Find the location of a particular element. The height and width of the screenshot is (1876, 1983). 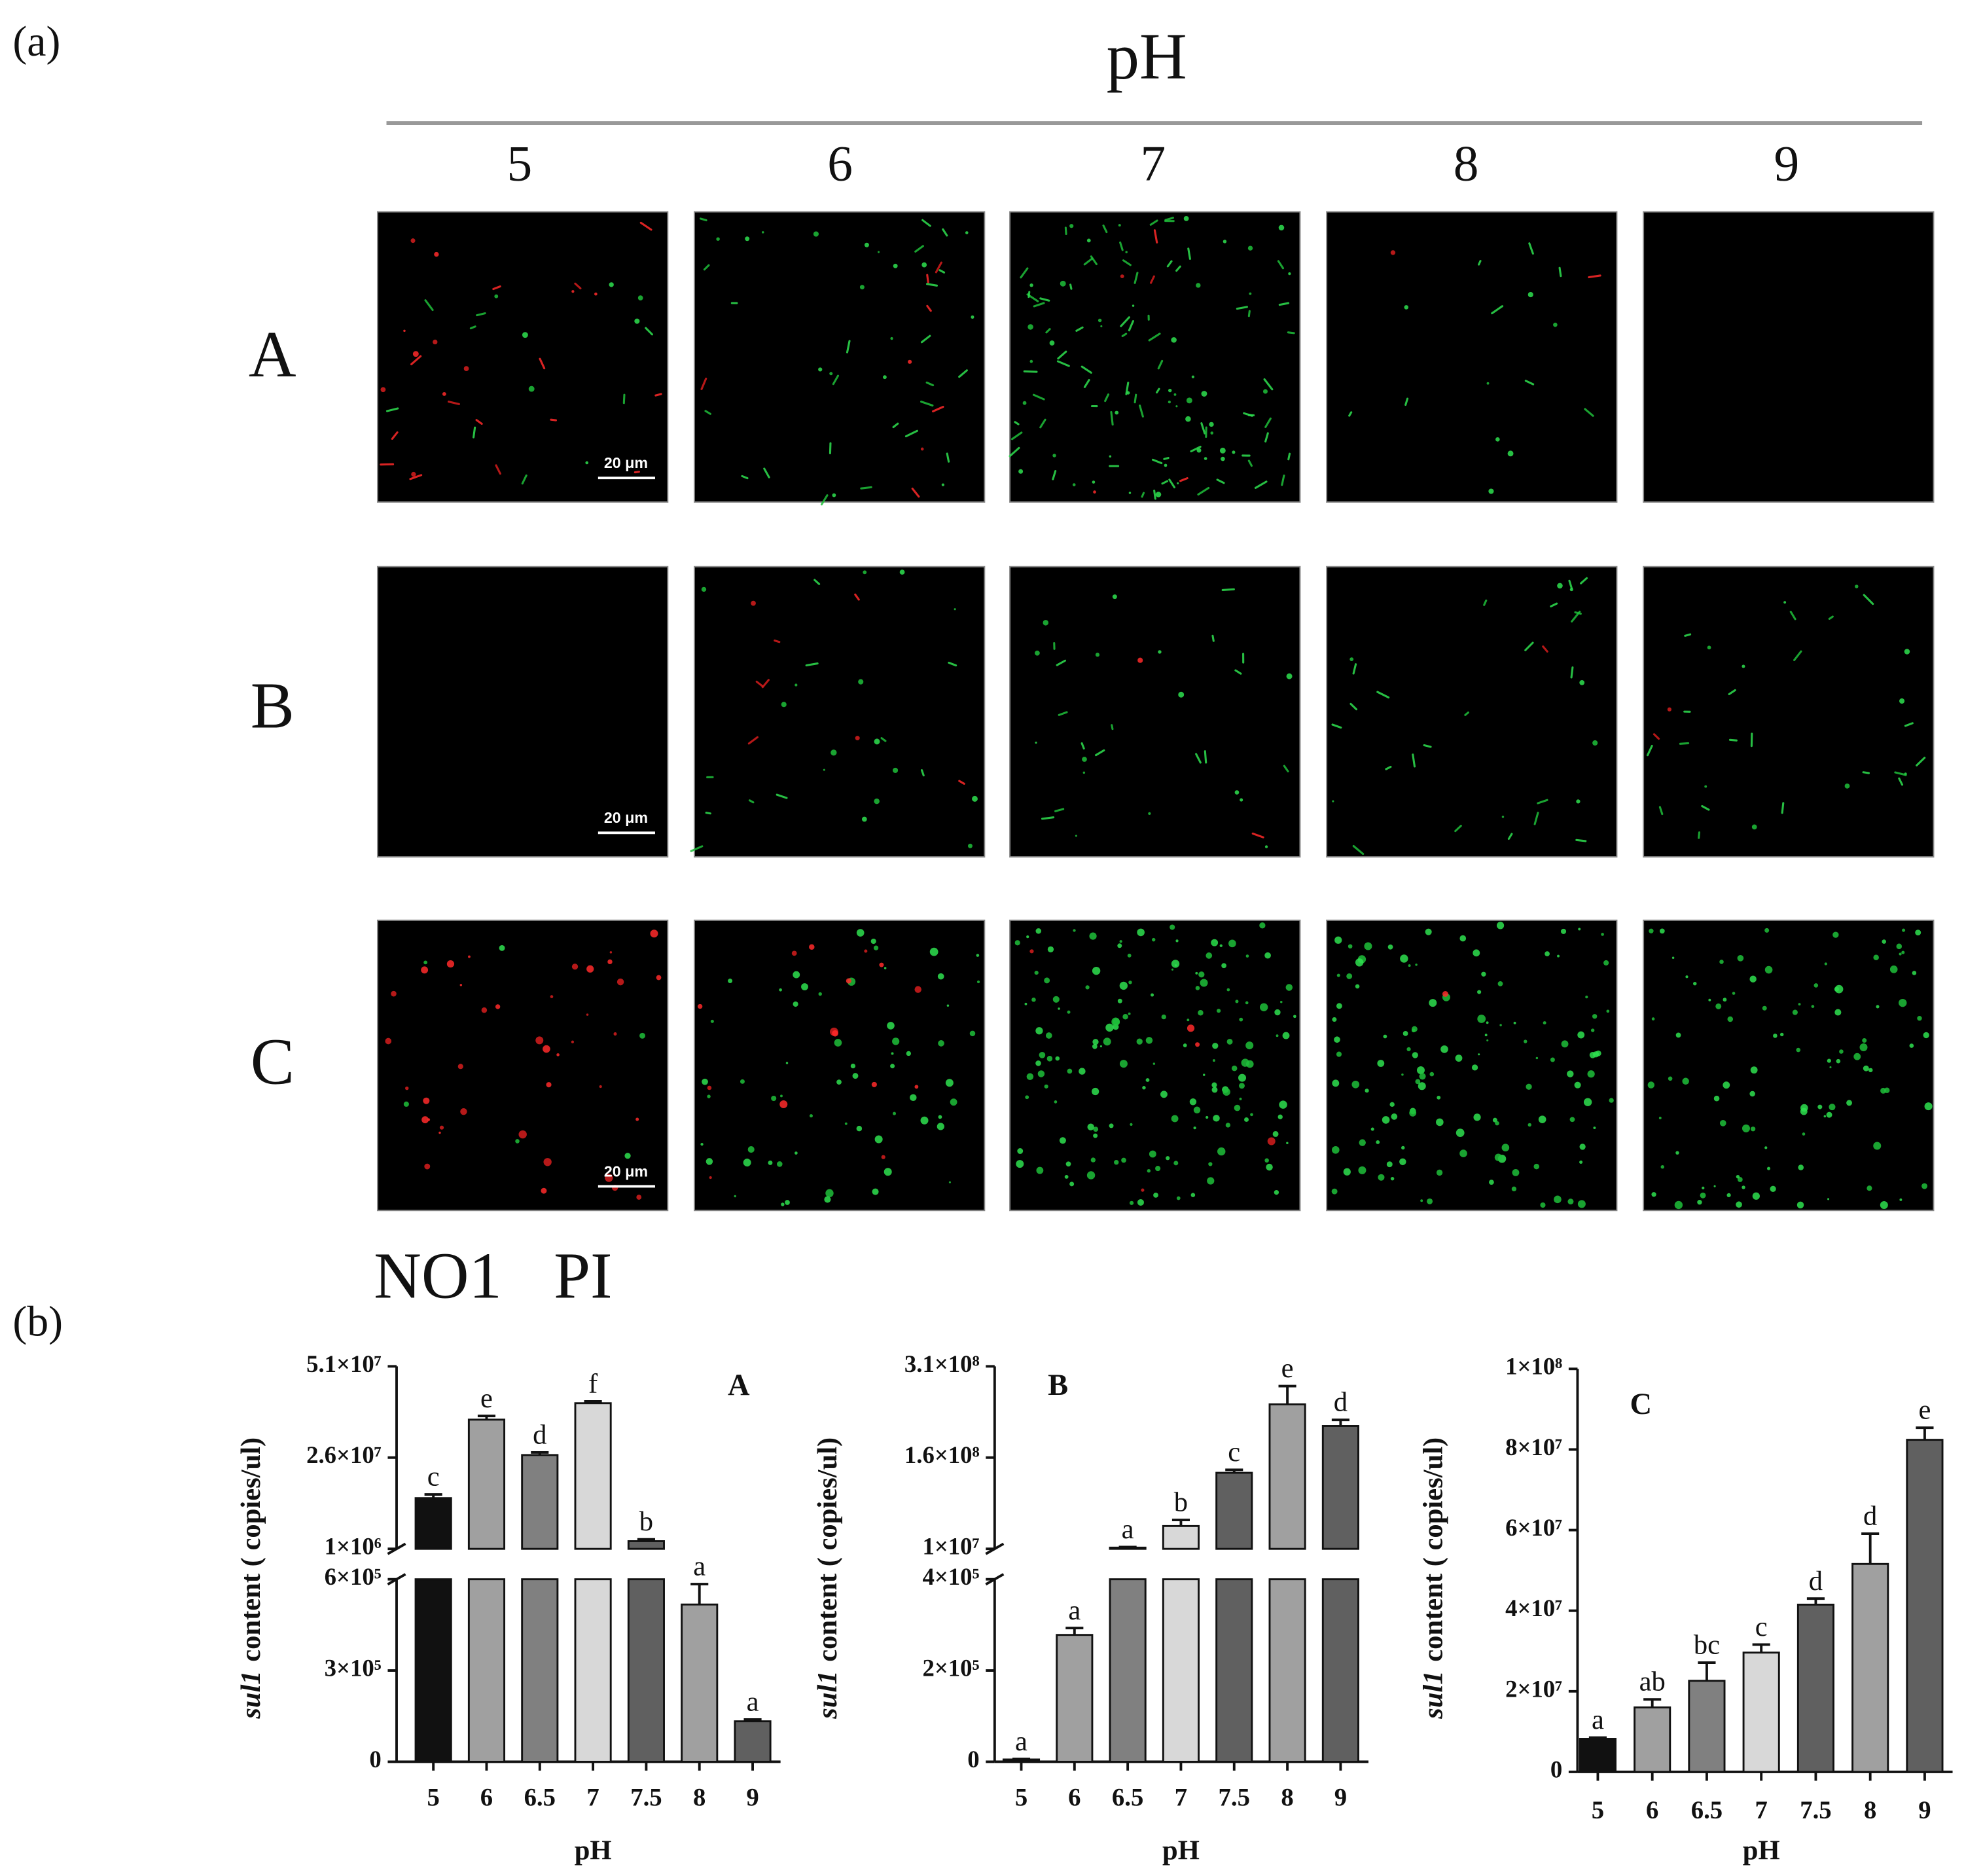

y-tick-label: 5.1×10⁷ is located at coordinates (344, 1363).